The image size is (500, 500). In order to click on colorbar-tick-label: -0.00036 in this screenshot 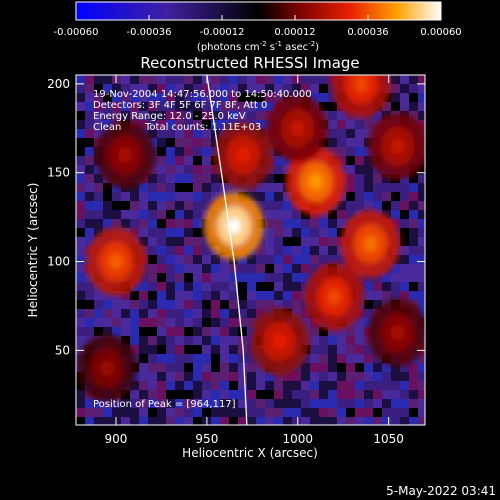, I will do `click(149, 32)`.